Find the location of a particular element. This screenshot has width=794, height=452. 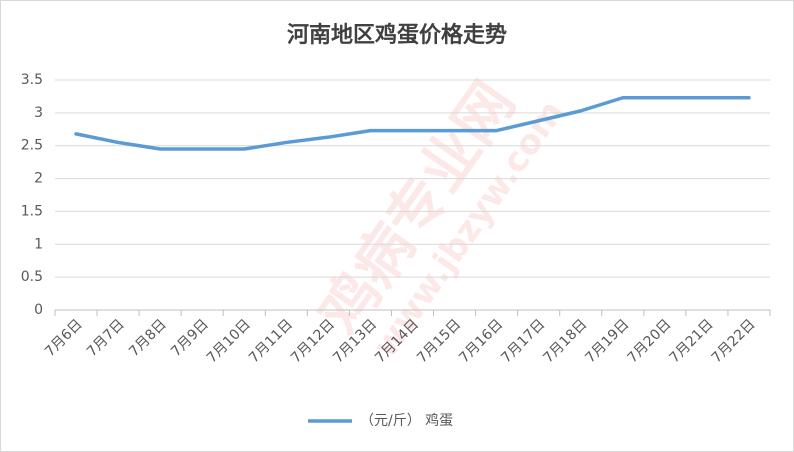

y-tick-label: 1 is located at coordinates (38, 244).